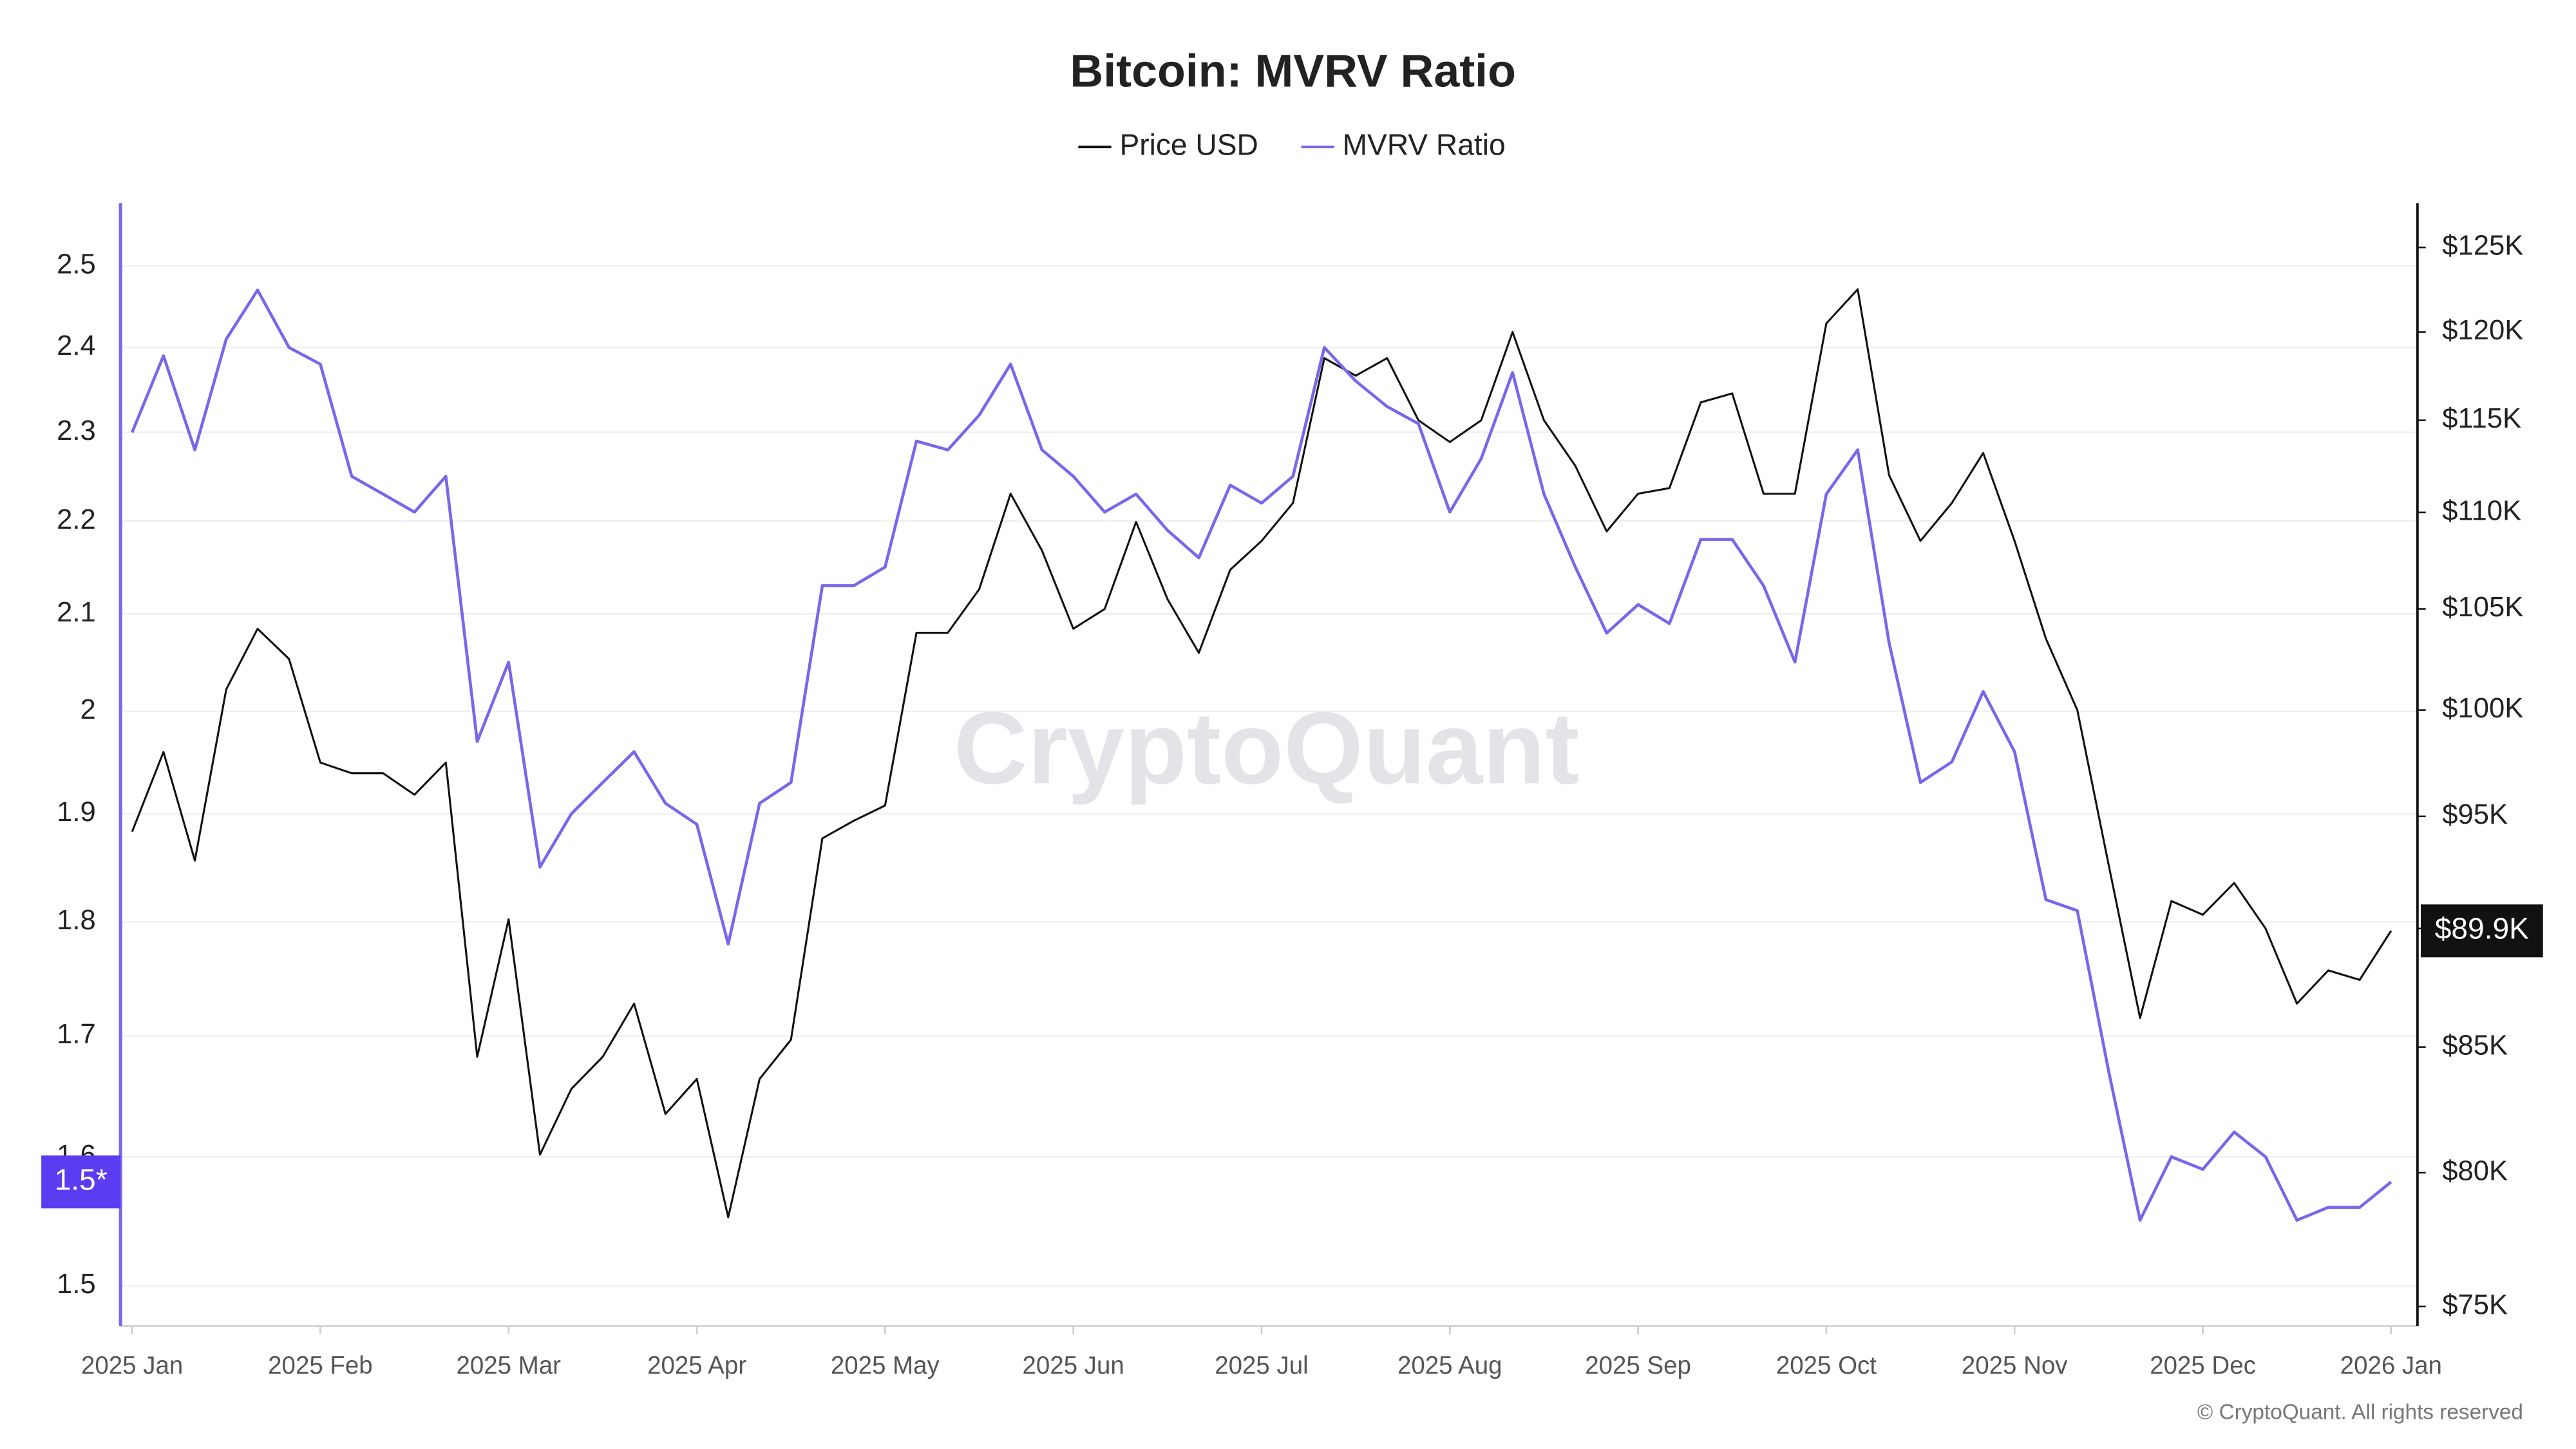  What do you see at coordinates (1261, 1366) in the screenshot?
I see `x-tick-label: 2025 Jul` at bounding box center [1261, 1366].